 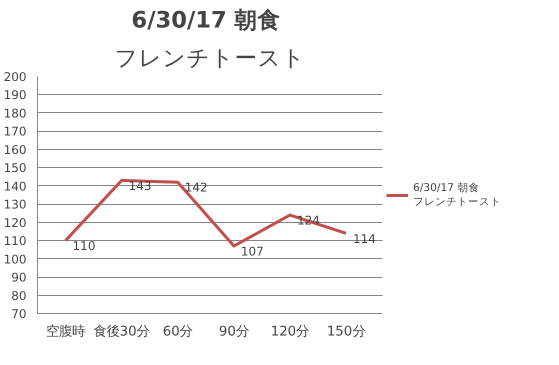 What do you see at coordinates (19, 295) in the screenshot?
I see `y-tick-label: 80` at bounding box center [19, 295].